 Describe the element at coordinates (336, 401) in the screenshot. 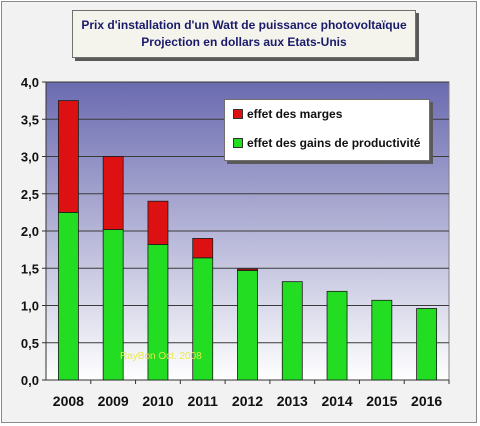

I see `x-tick-label: 2014` at that location.